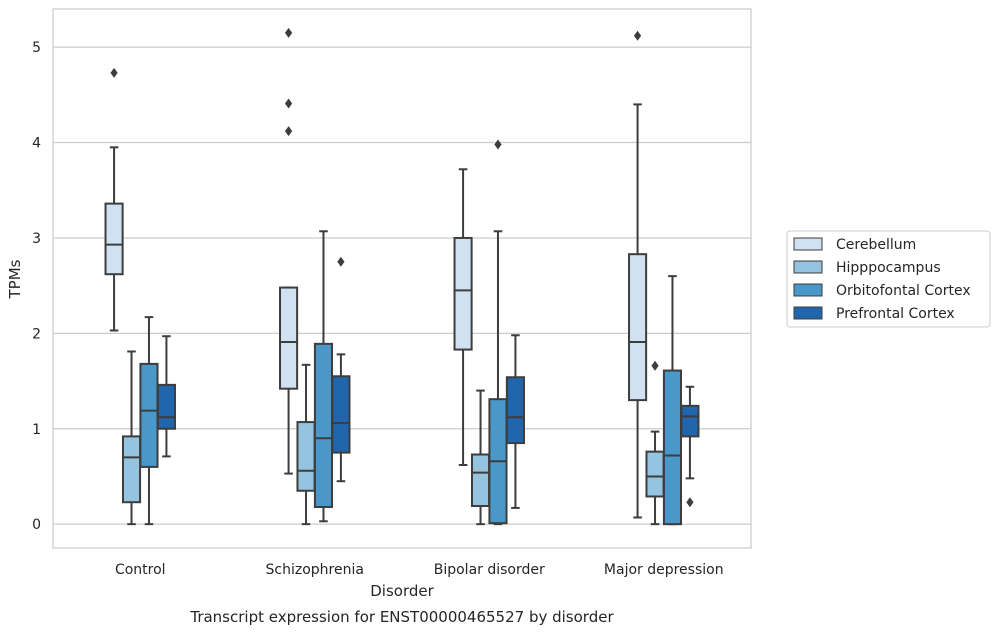 Image resolution: width=999 pixels, height=634 pixels. I want to click on legend-frame, so click(888, 279).